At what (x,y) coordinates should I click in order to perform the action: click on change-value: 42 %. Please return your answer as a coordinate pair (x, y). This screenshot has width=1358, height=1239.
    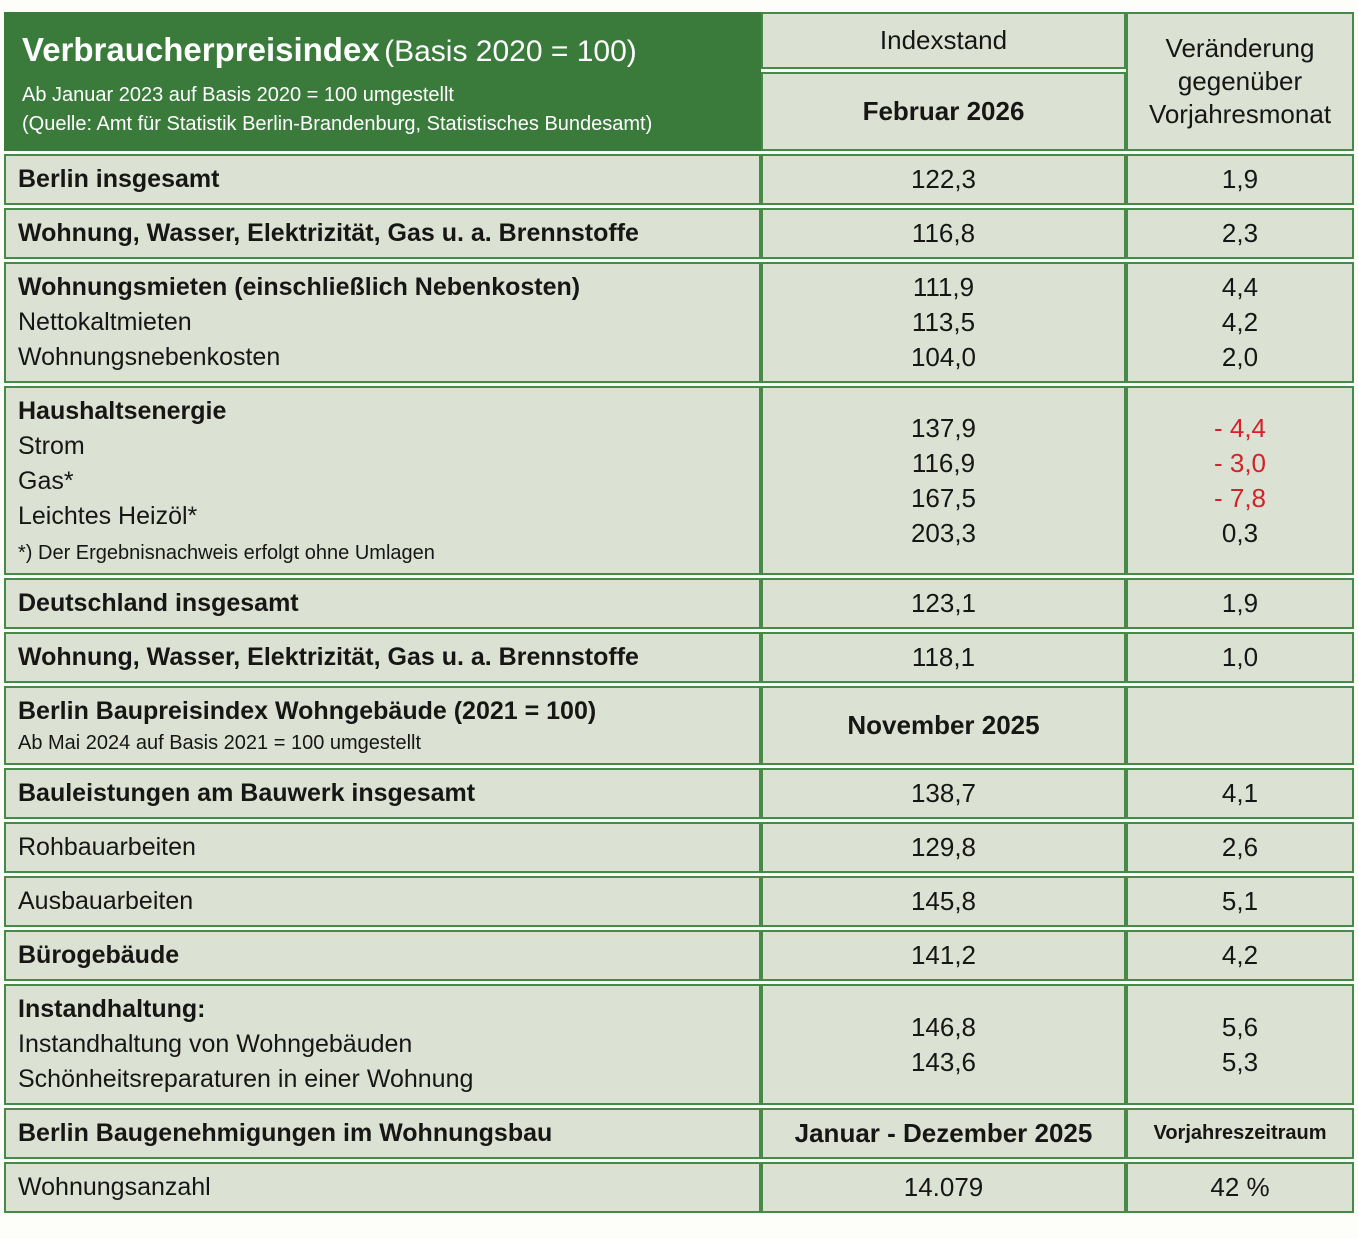
    Looking at the image, I should click on (1240, 1187).